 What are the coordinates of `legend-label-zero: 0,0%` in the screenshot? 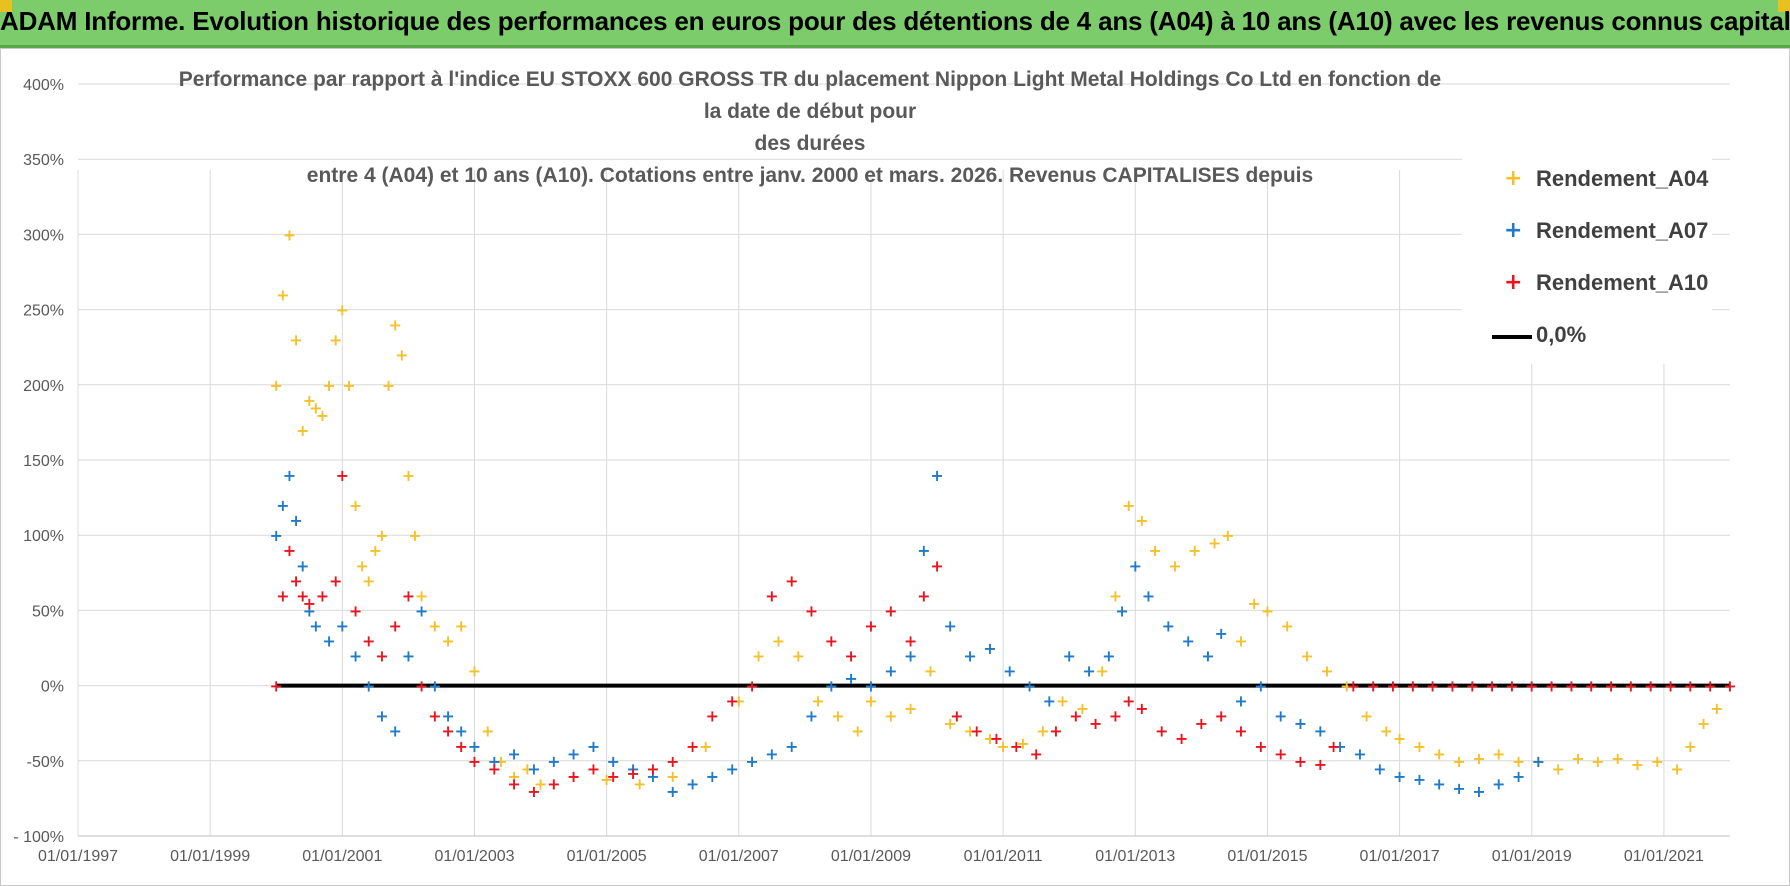 It's located at (1561, 334).